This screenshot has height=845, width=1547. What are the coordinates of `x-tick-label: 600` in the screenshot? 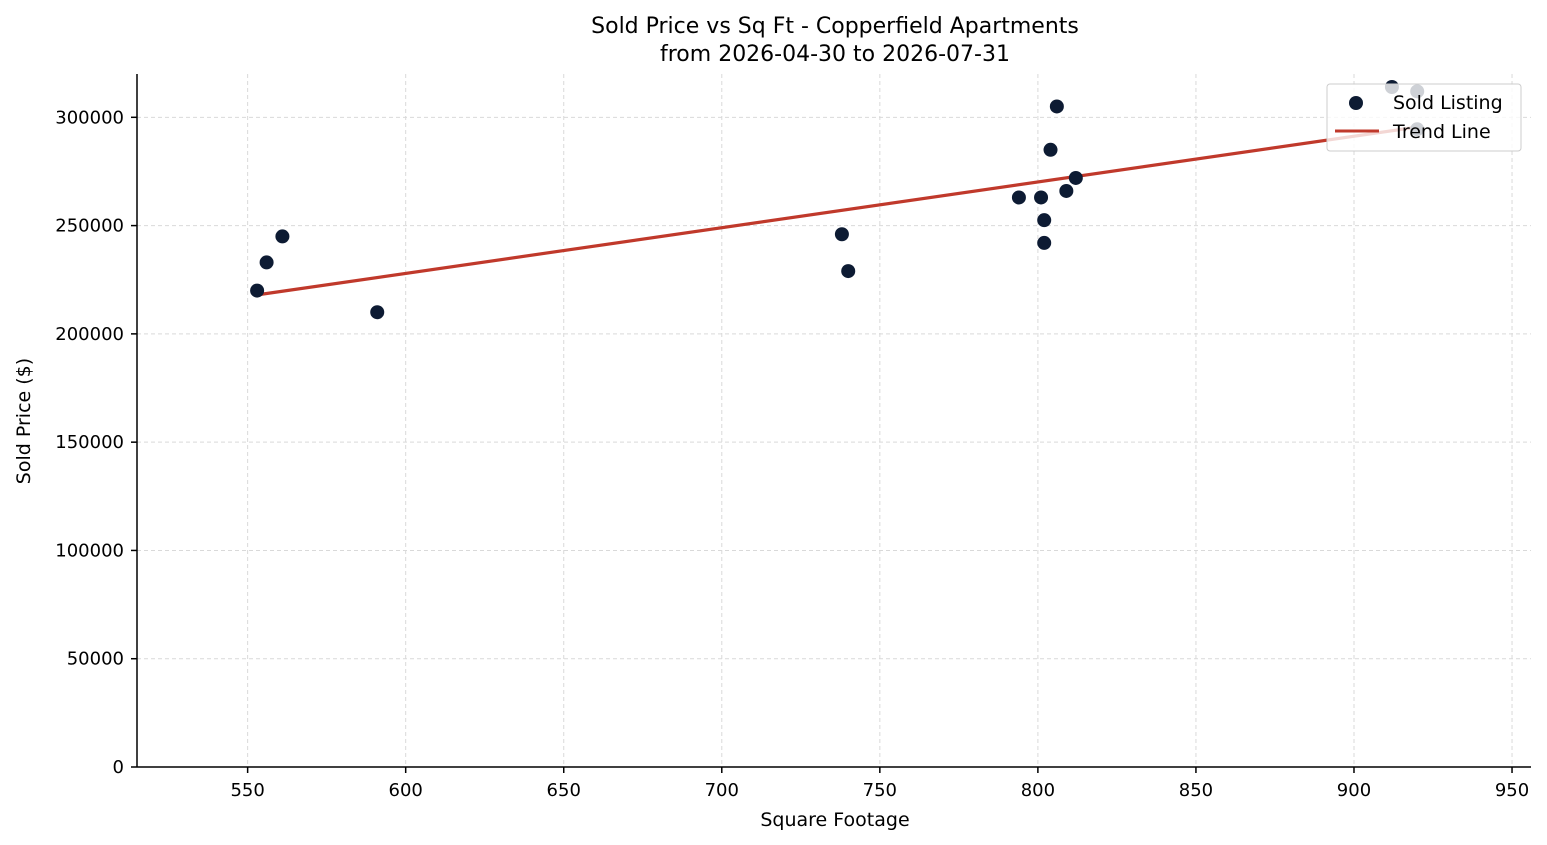 It's located at (406, 790).